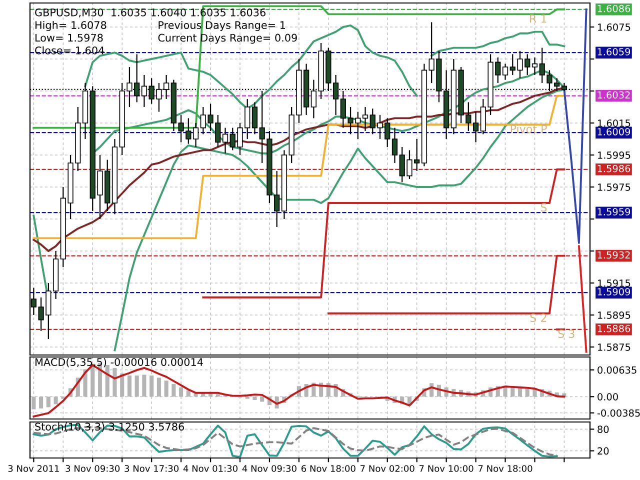 The width and height of the screenshot is (640, 480). Describe the element at coordinates (617, 370) in the screenshot. I see `y-tick-label: 0.00635` at that location.